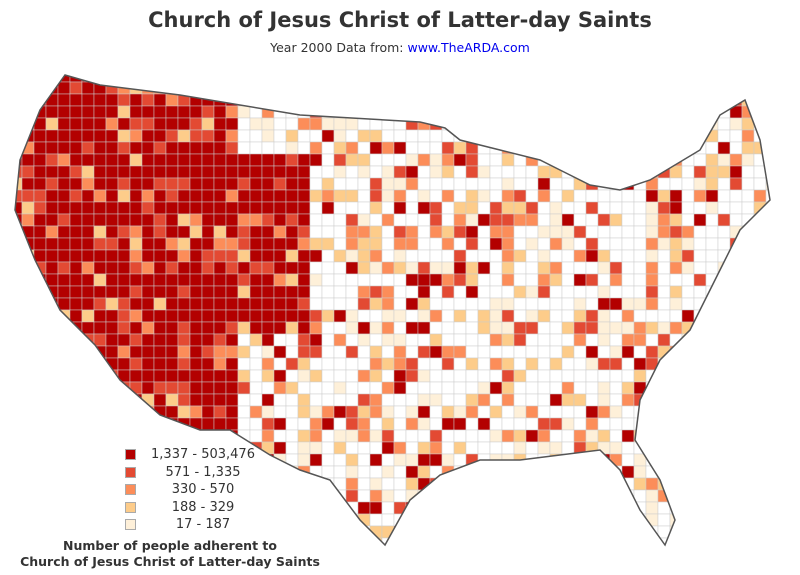 The image size is (800, 575). What do you see at coordinates (468, 47) in the screenshot?
I see `arda-link: www.TheARDA.com` at bounding box center [468, 47].